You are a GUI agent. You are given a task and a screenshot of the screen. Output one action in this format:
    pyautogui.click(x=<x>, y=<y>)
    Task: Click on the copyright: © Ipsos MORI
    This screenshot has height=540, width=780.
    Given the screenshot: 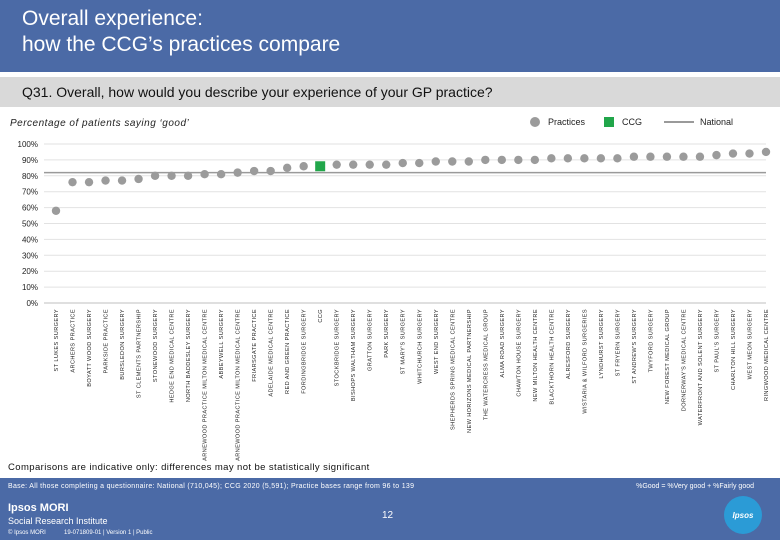 What is the action you would take?
    pyautogui.click(x=27, y=533)
    